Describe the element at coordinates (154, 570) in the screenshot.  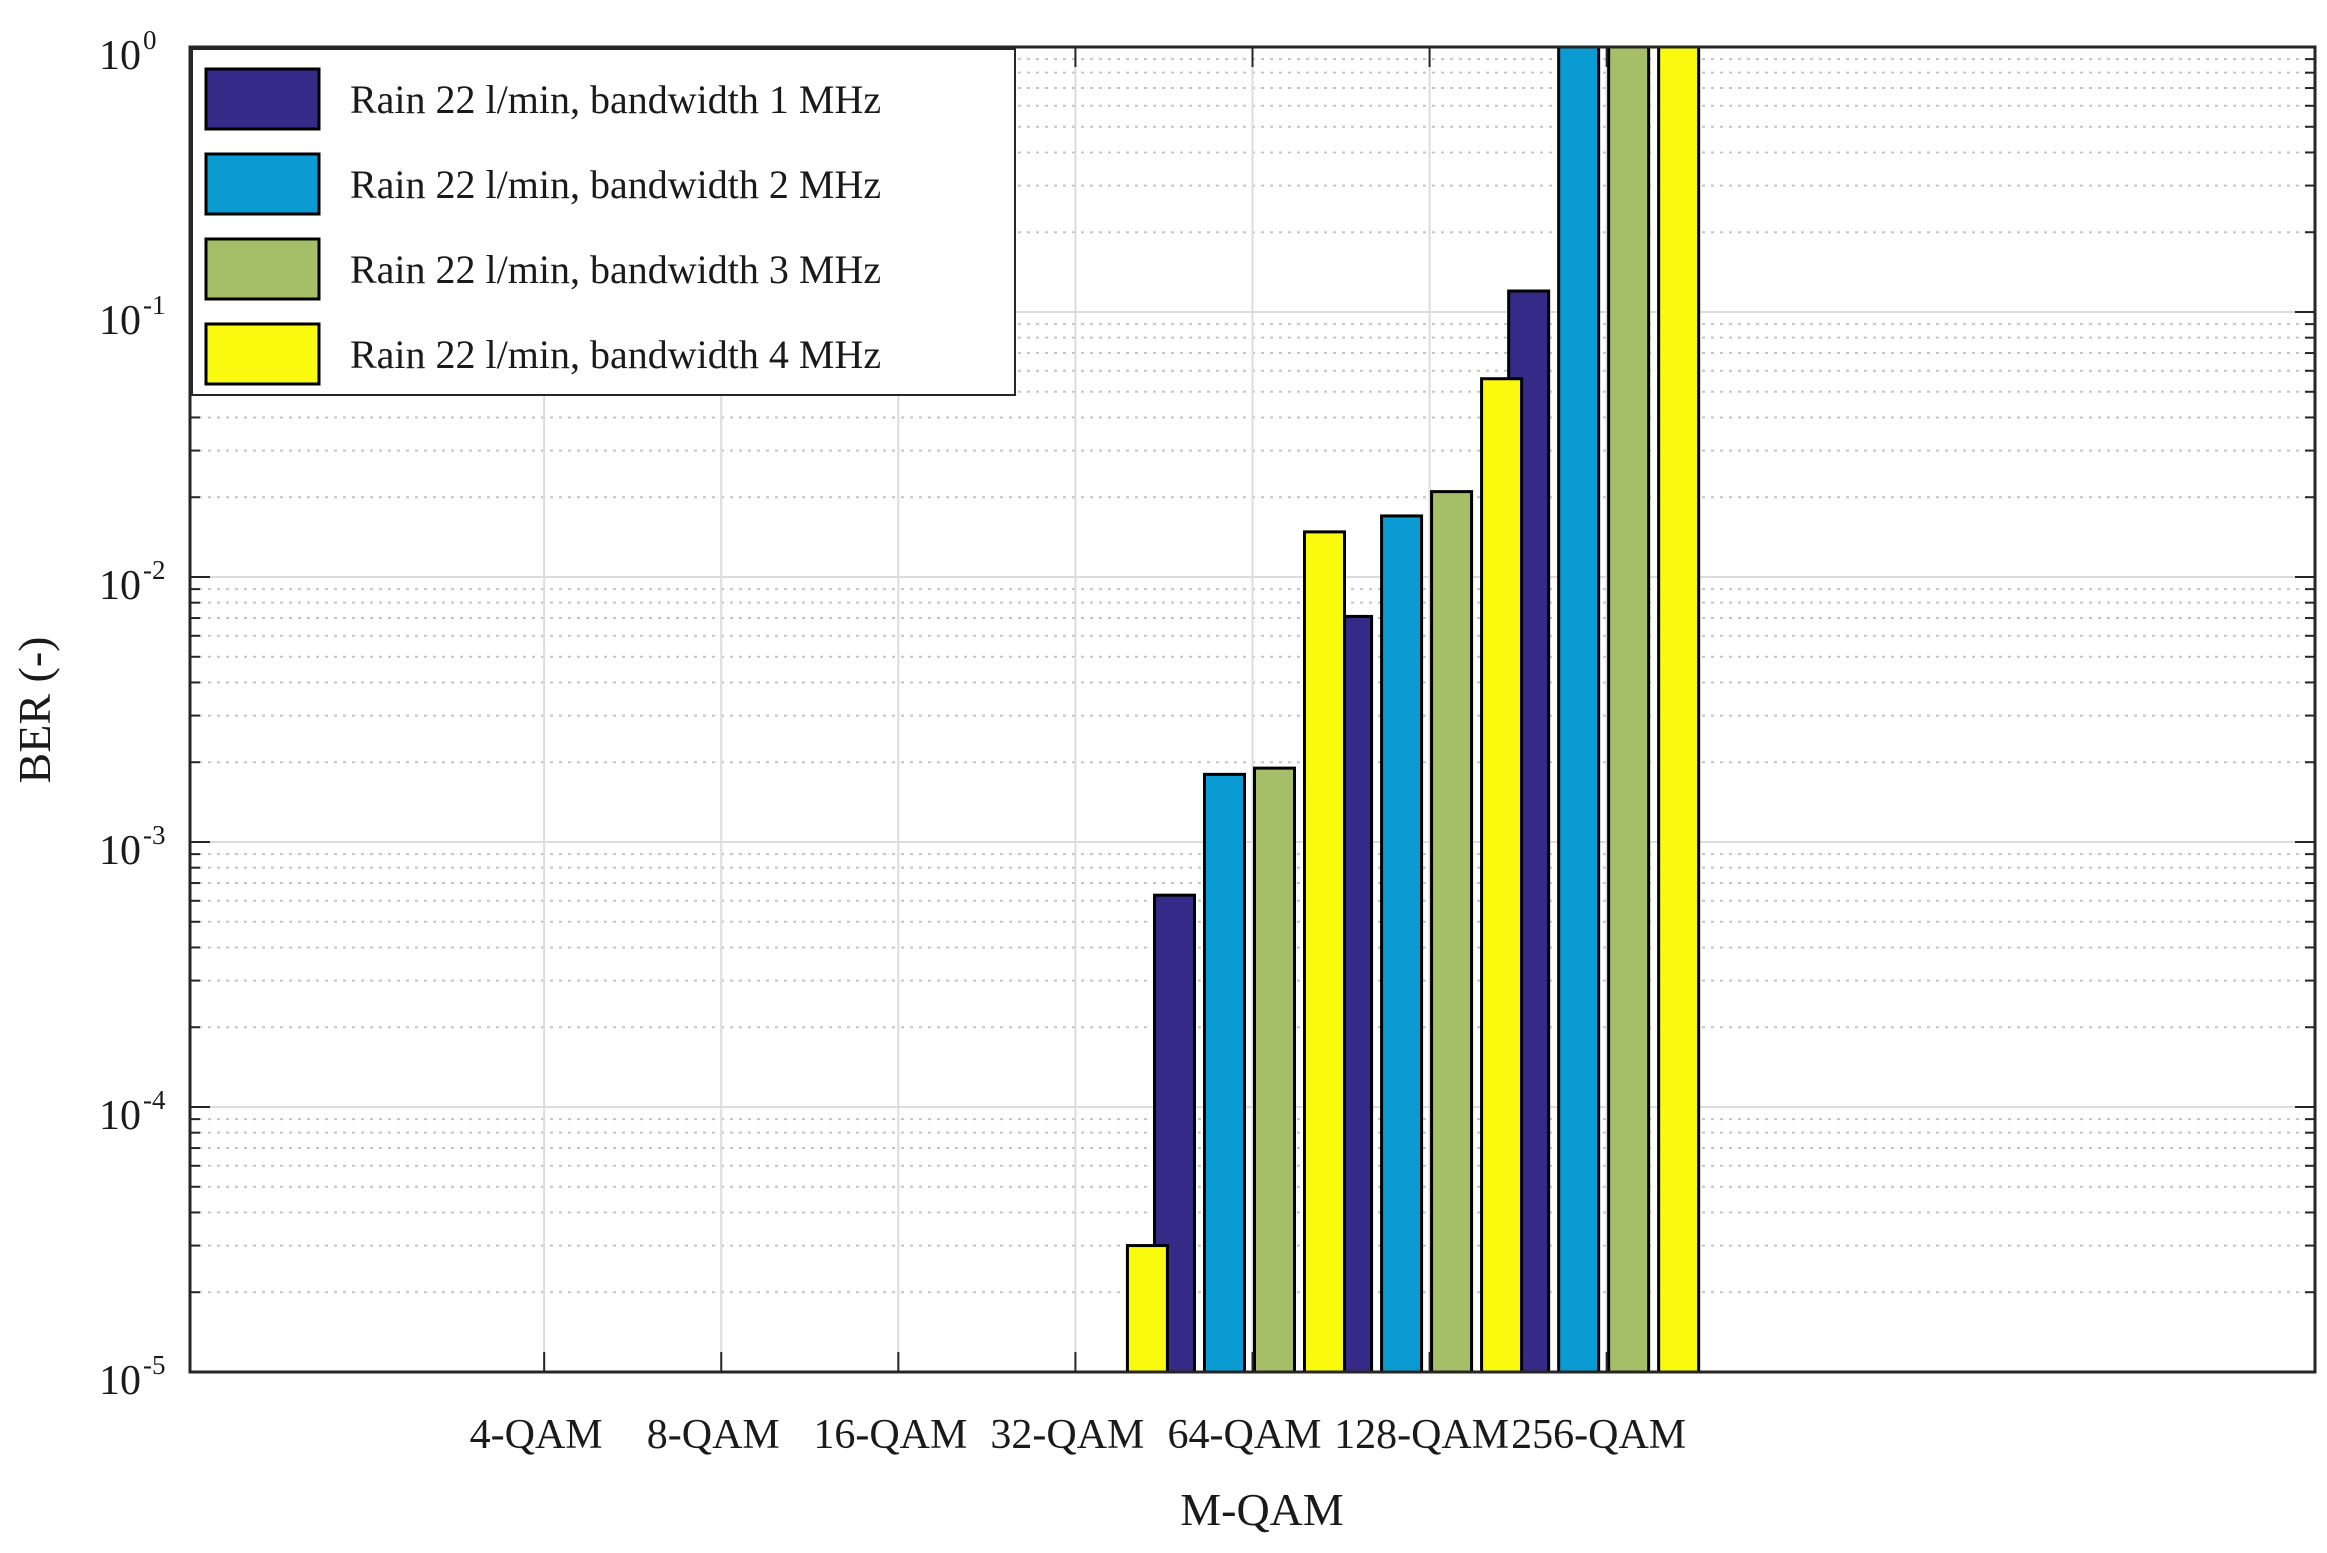
I see `y-tick-exponent: -2` at that location.